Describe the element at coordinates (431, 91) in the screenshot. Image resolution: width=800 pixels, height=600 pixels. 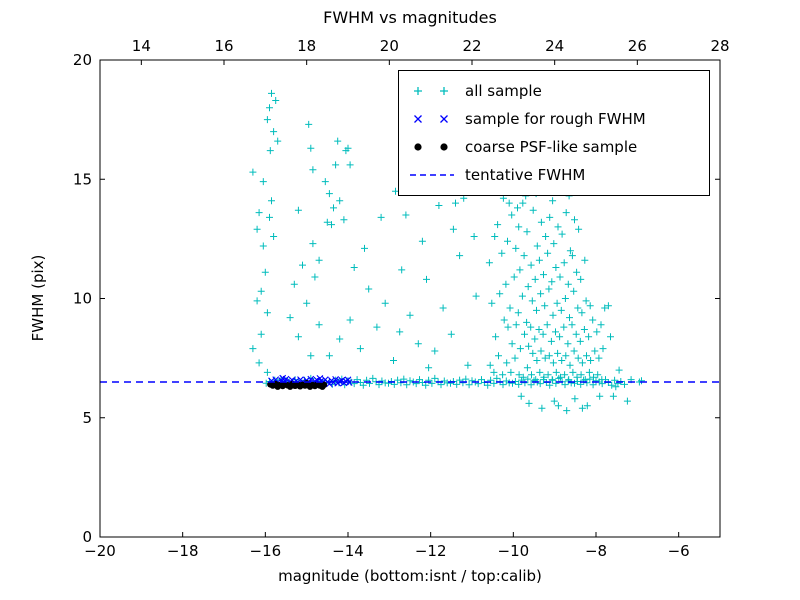
I see `plus-marker-icon` at that location.